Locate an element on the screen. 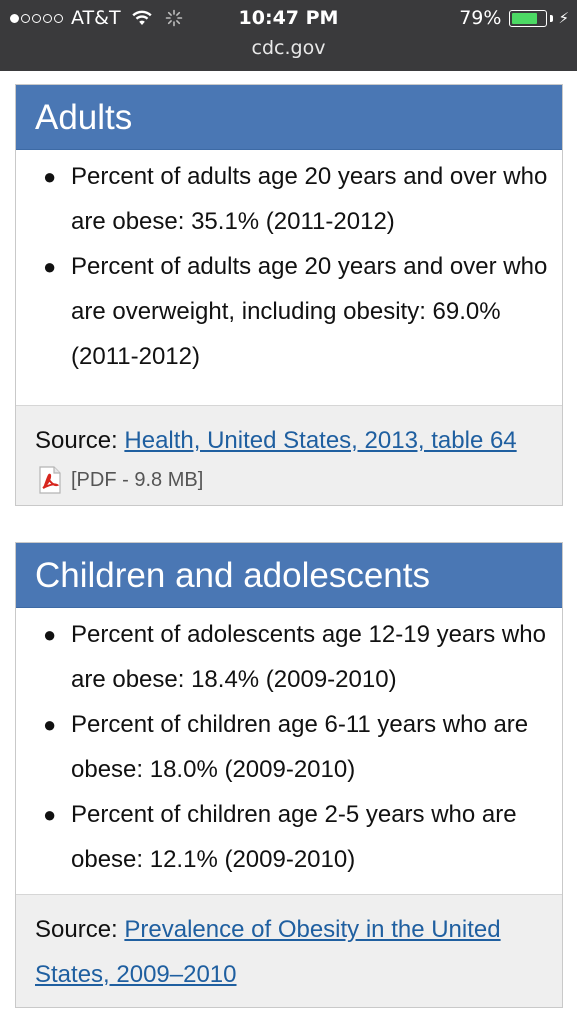 This screenshot has width=577, height=1024. children-card-title: Children and adolescents is located at coordinates (289, 575).